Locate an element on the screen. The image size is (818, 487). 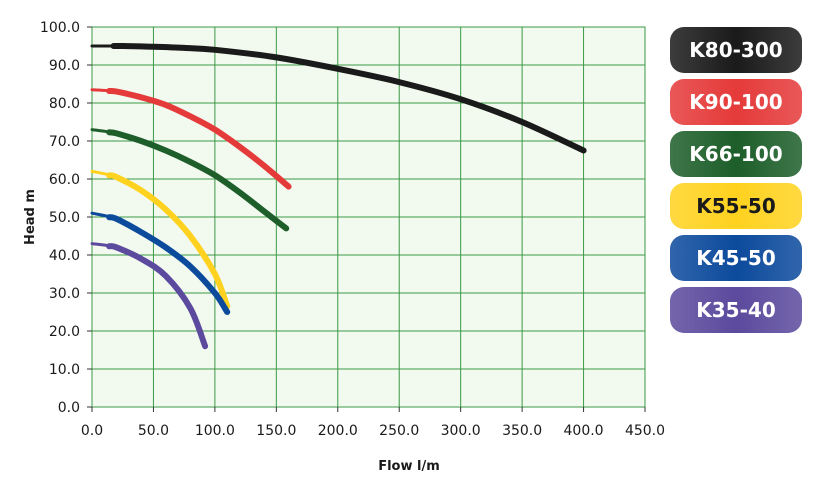
y-tick-label: 0.0 is located at coordinates (69, 408).